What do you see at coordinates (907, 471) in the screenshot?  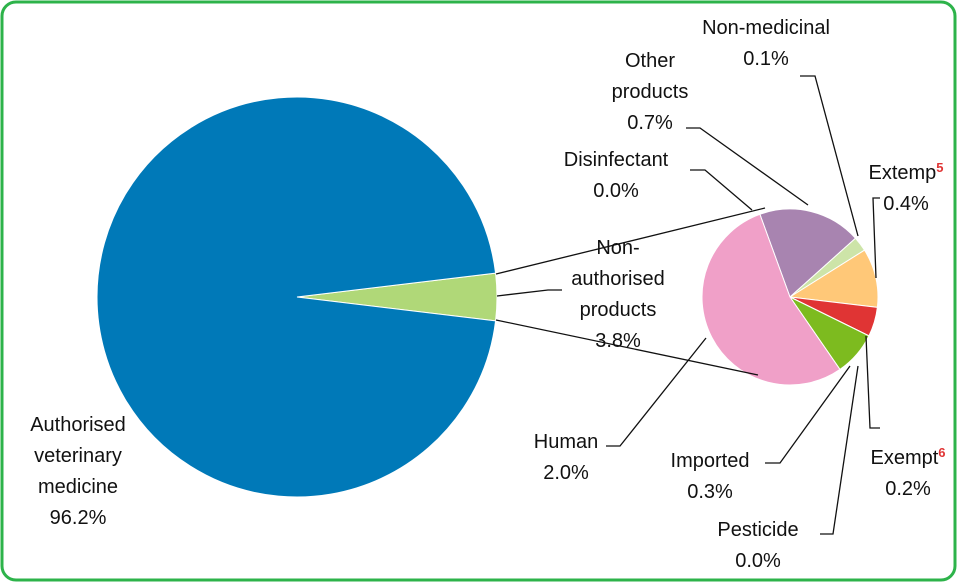 I see `slice-label: Exempt6 0.2%` at bounding box center [907, 471].